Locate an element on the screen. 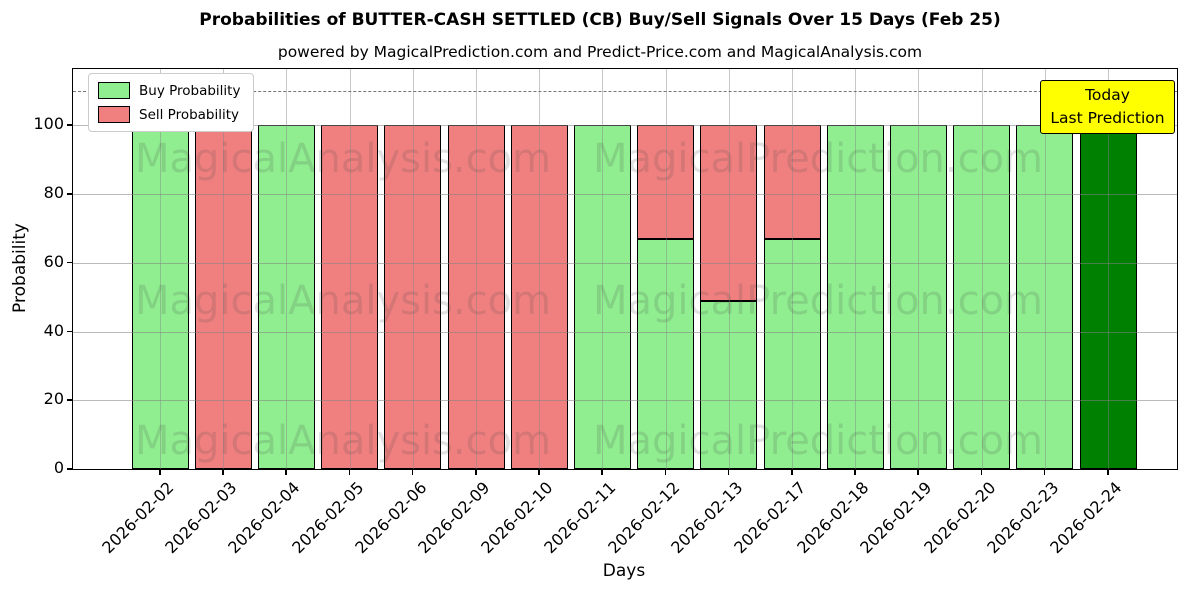  buy-swatch-icon is located at coordinates (114, 90).